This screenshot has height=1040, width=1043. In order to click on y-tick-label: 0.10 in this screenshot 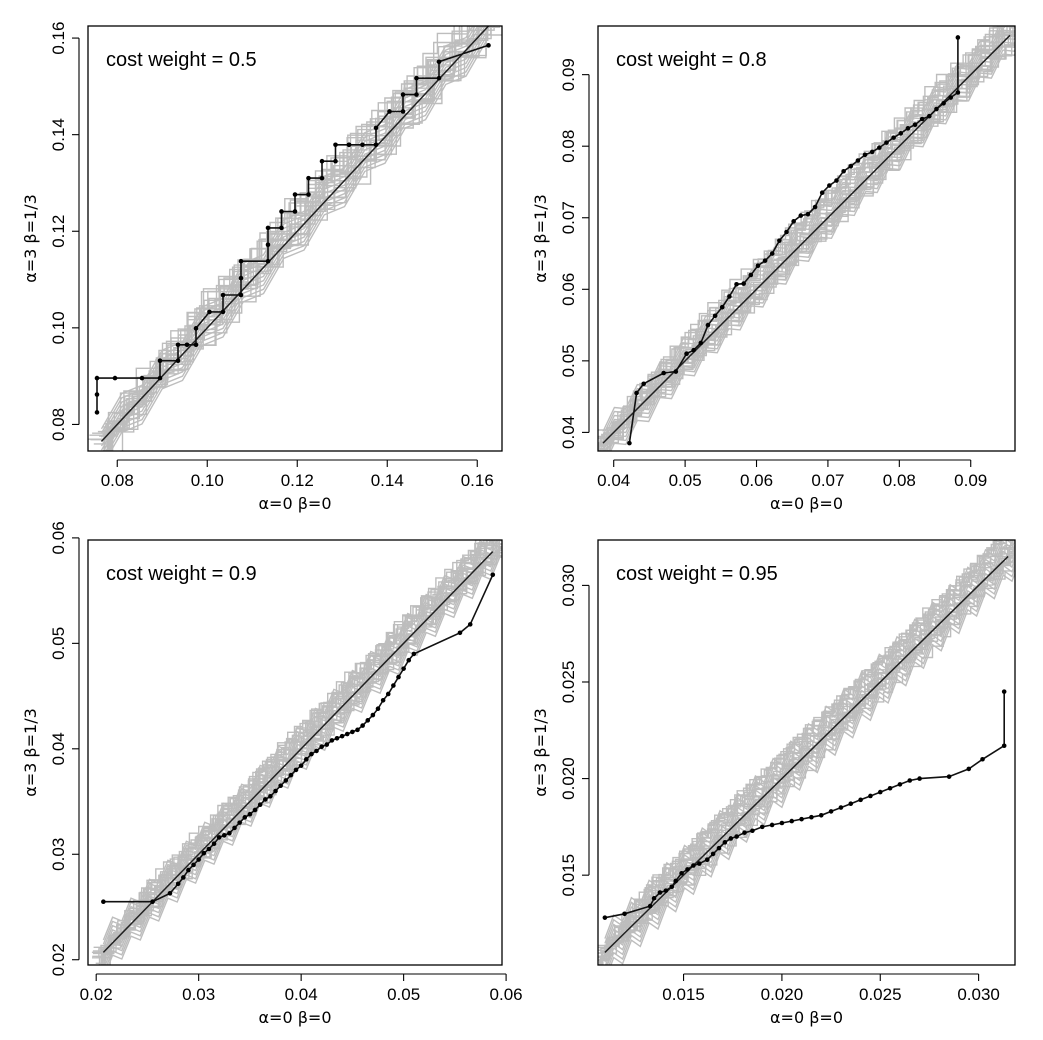, I will do `click(58, 327)`.